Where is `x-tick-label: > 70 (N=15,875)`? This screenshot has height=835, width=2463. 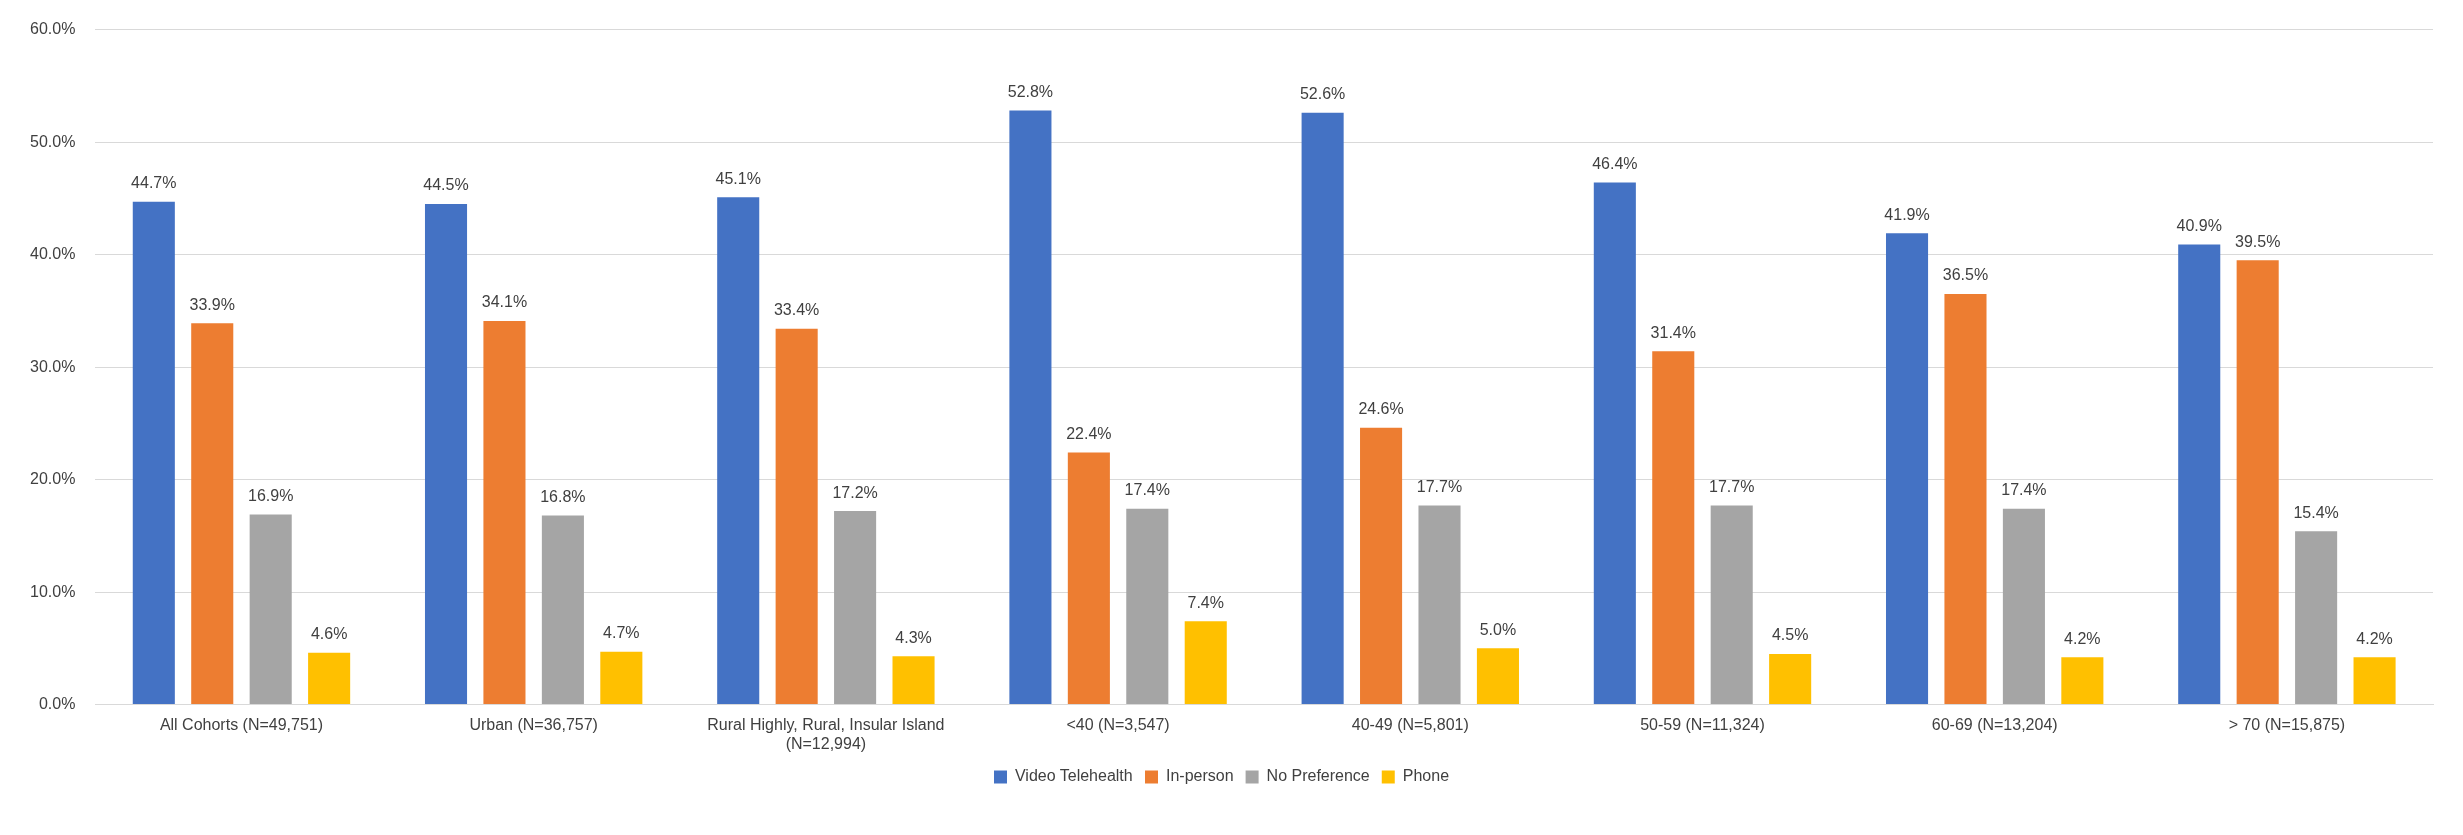
x-tick-label: > 70 (N=15,875) is located at coordinates (2287, 724).